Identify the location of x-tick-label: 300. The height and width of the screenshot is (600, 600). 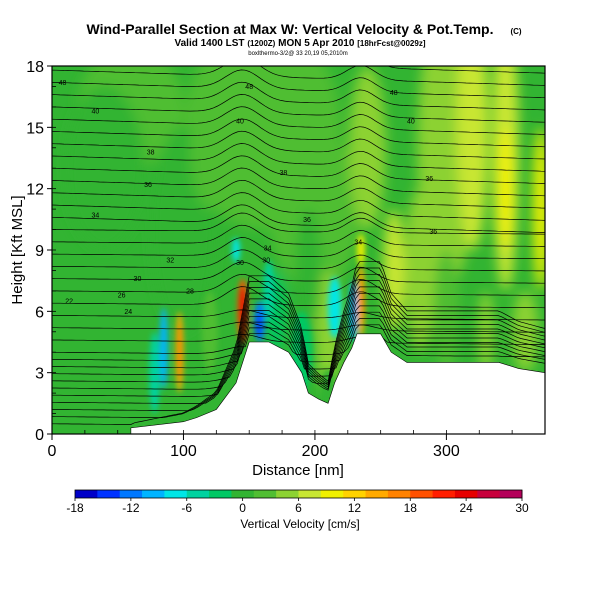
(446, 451).